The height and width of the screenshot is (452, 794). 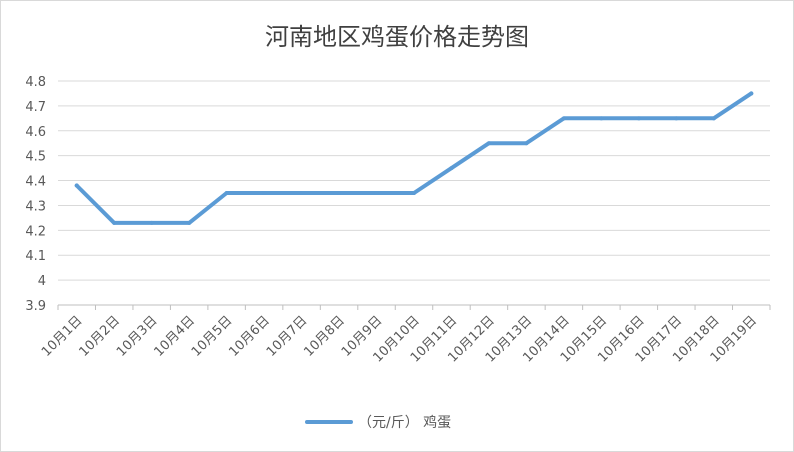 What do you see at coordinates (397, 37) in the screenshot?
I see `chart-title: 河南地区鸡蛋价格走势图` at bounding box center [397, 37].